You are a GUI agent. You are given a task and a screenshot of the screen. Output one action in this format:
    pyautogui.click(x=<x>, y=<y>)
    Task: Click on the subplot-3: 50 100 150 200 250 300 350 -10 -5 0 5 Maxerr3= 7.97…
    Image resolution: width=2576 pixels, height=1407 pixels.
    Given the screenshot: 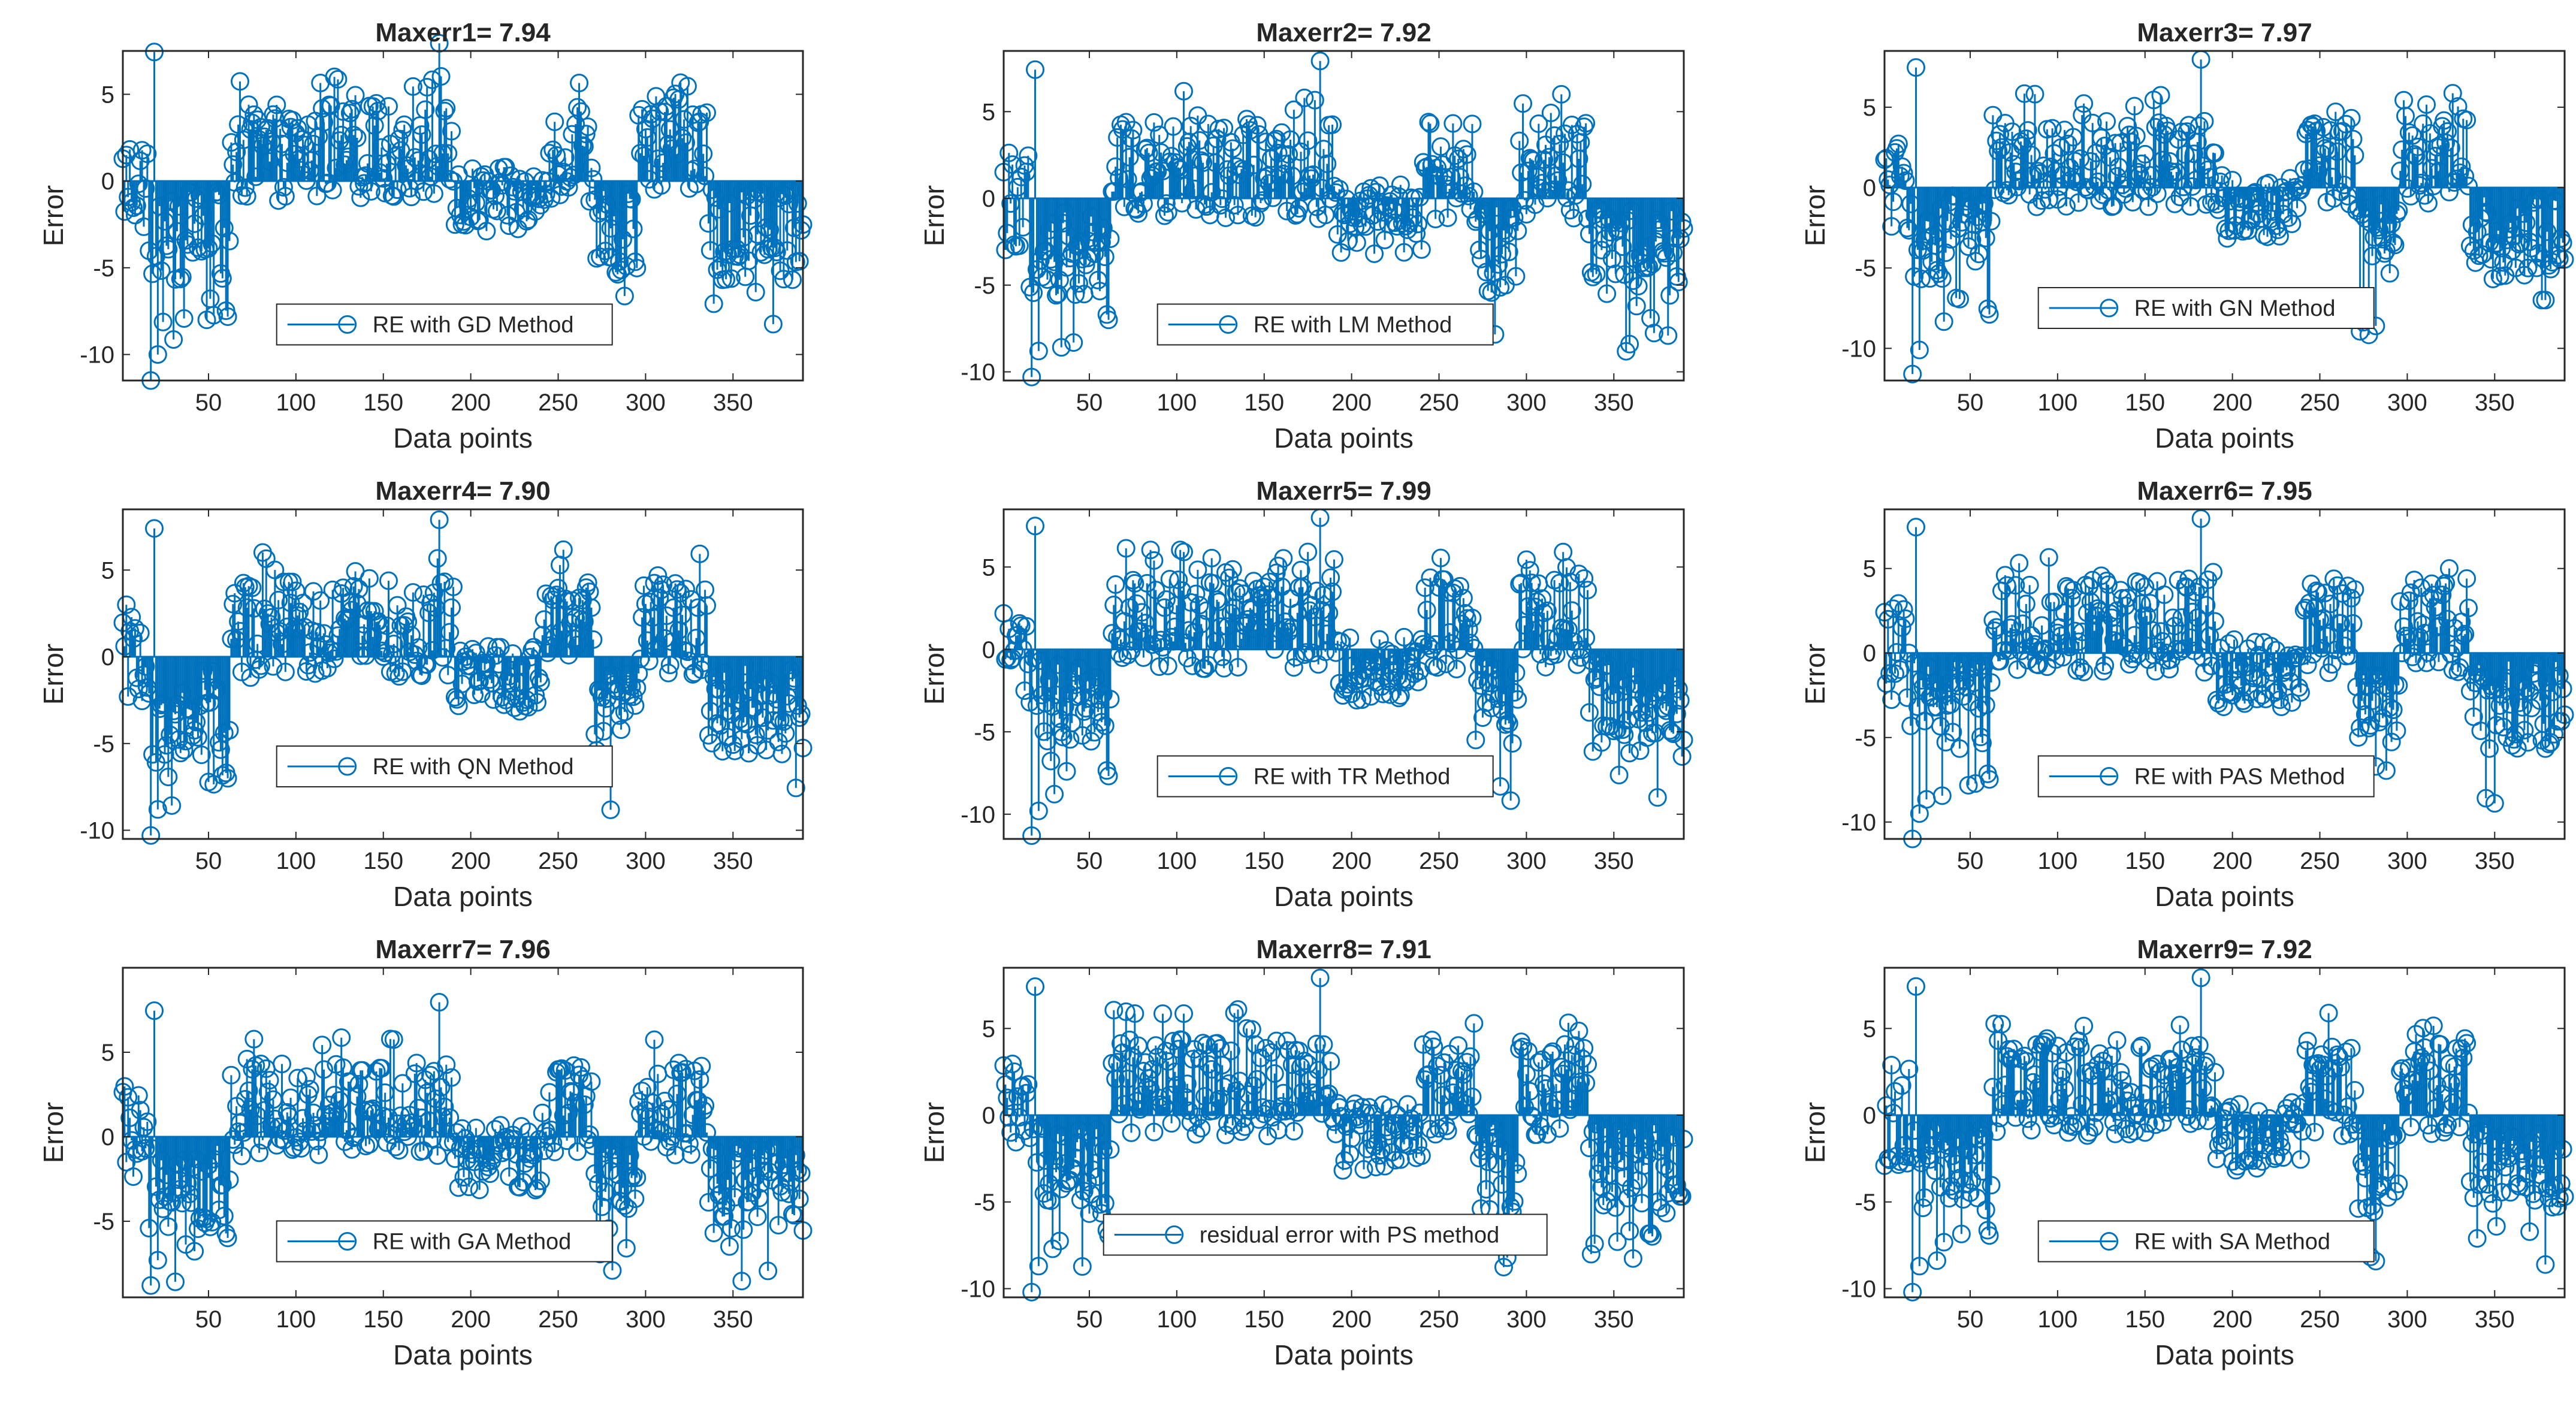 What is the action you would take?
    pyautogui.click(x=2186, y=236)
    